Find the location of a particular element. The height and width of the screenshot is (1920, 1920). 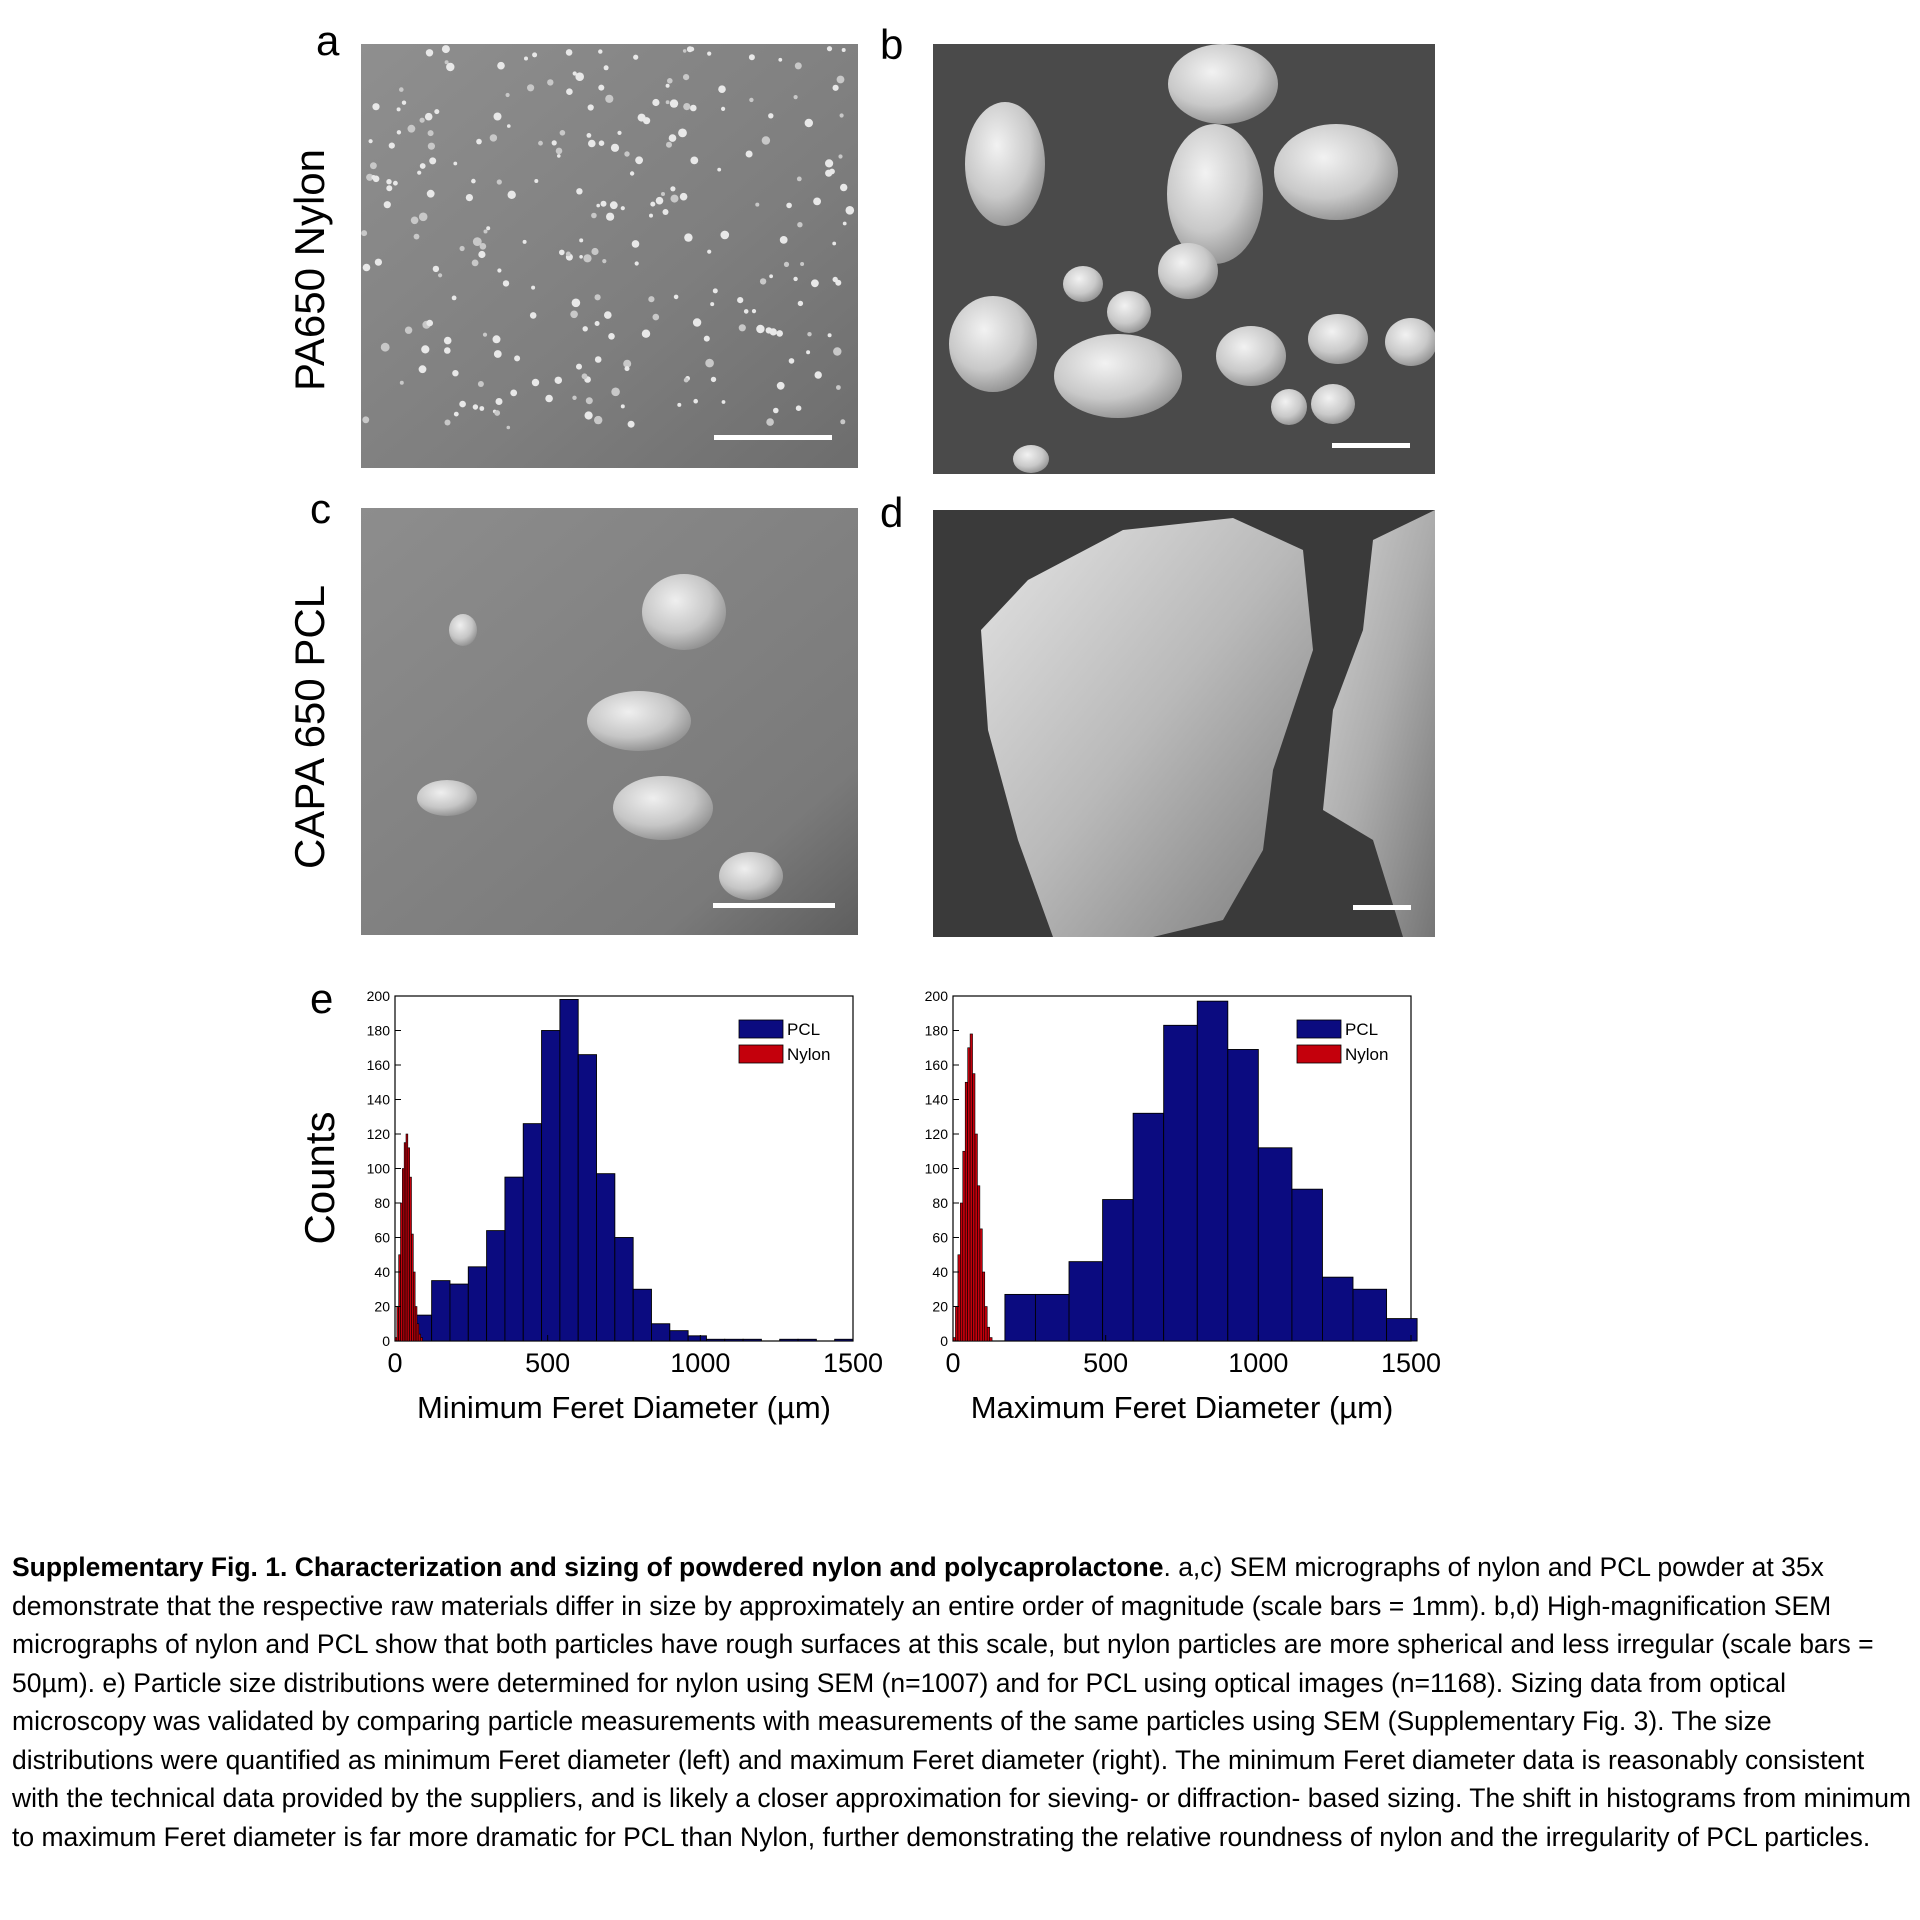

panel-letter-e: e is located at coordinates (322, 998).